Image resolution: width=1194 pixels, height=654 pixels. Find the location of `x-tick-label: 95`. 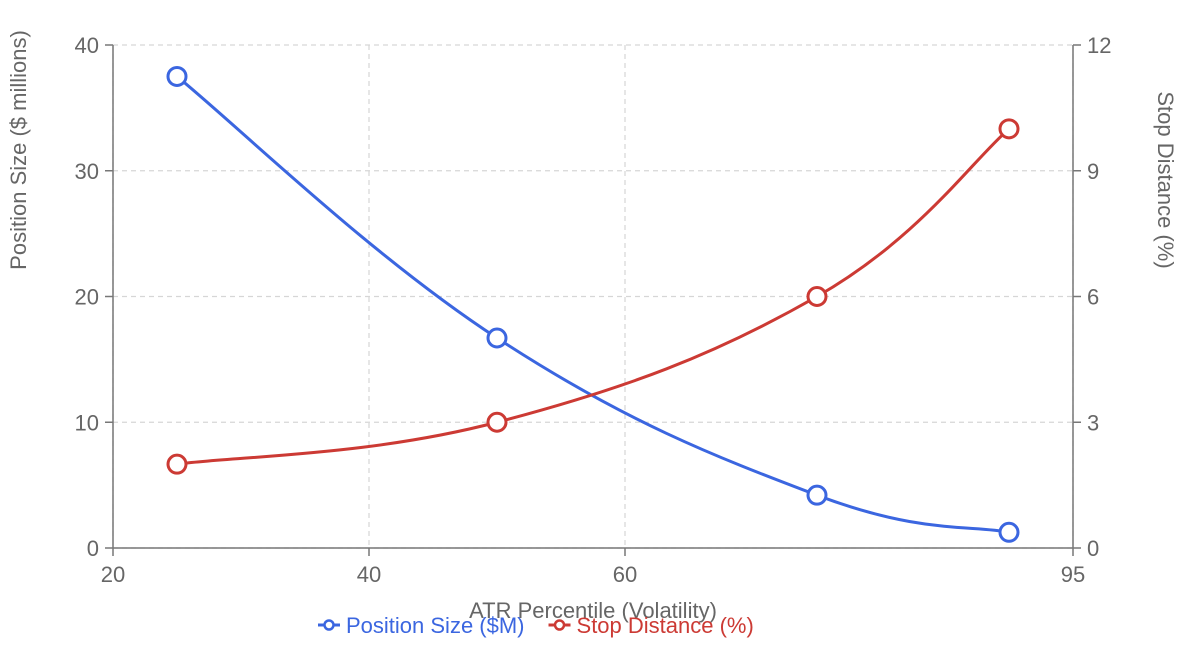

x-tick-label: 95 is located at coordinates (1073, 574).